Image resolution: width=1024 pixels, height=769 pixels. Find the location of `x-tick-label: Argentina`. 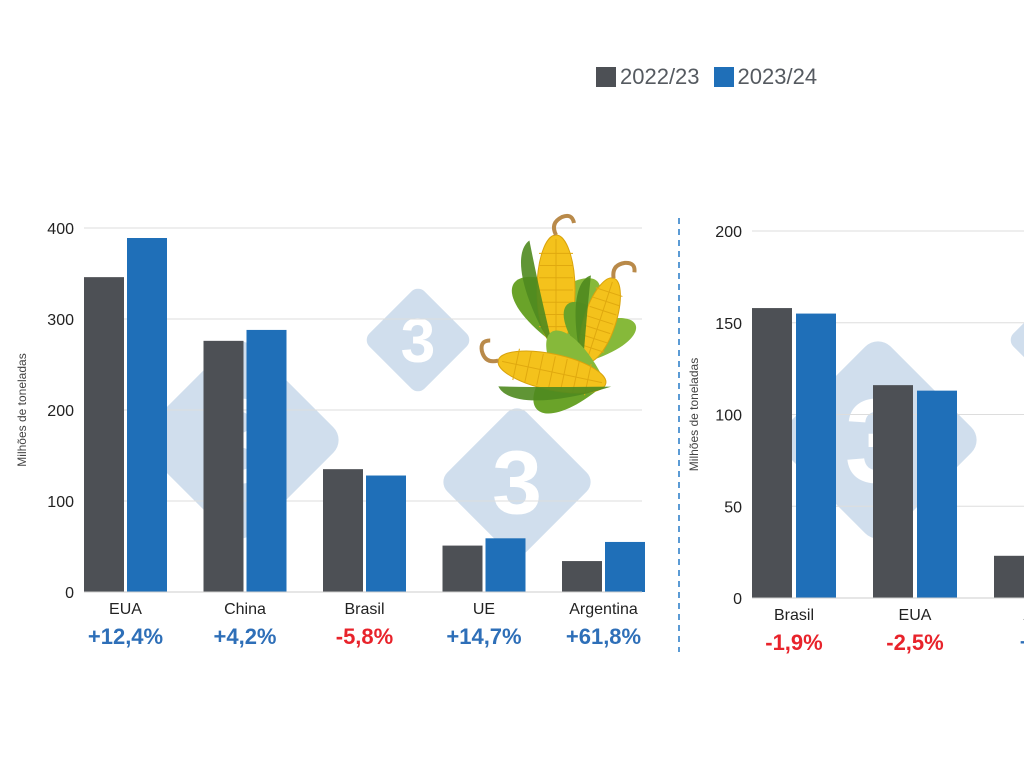

x-tick-label: Argentina is located at coordinates (603, 609).